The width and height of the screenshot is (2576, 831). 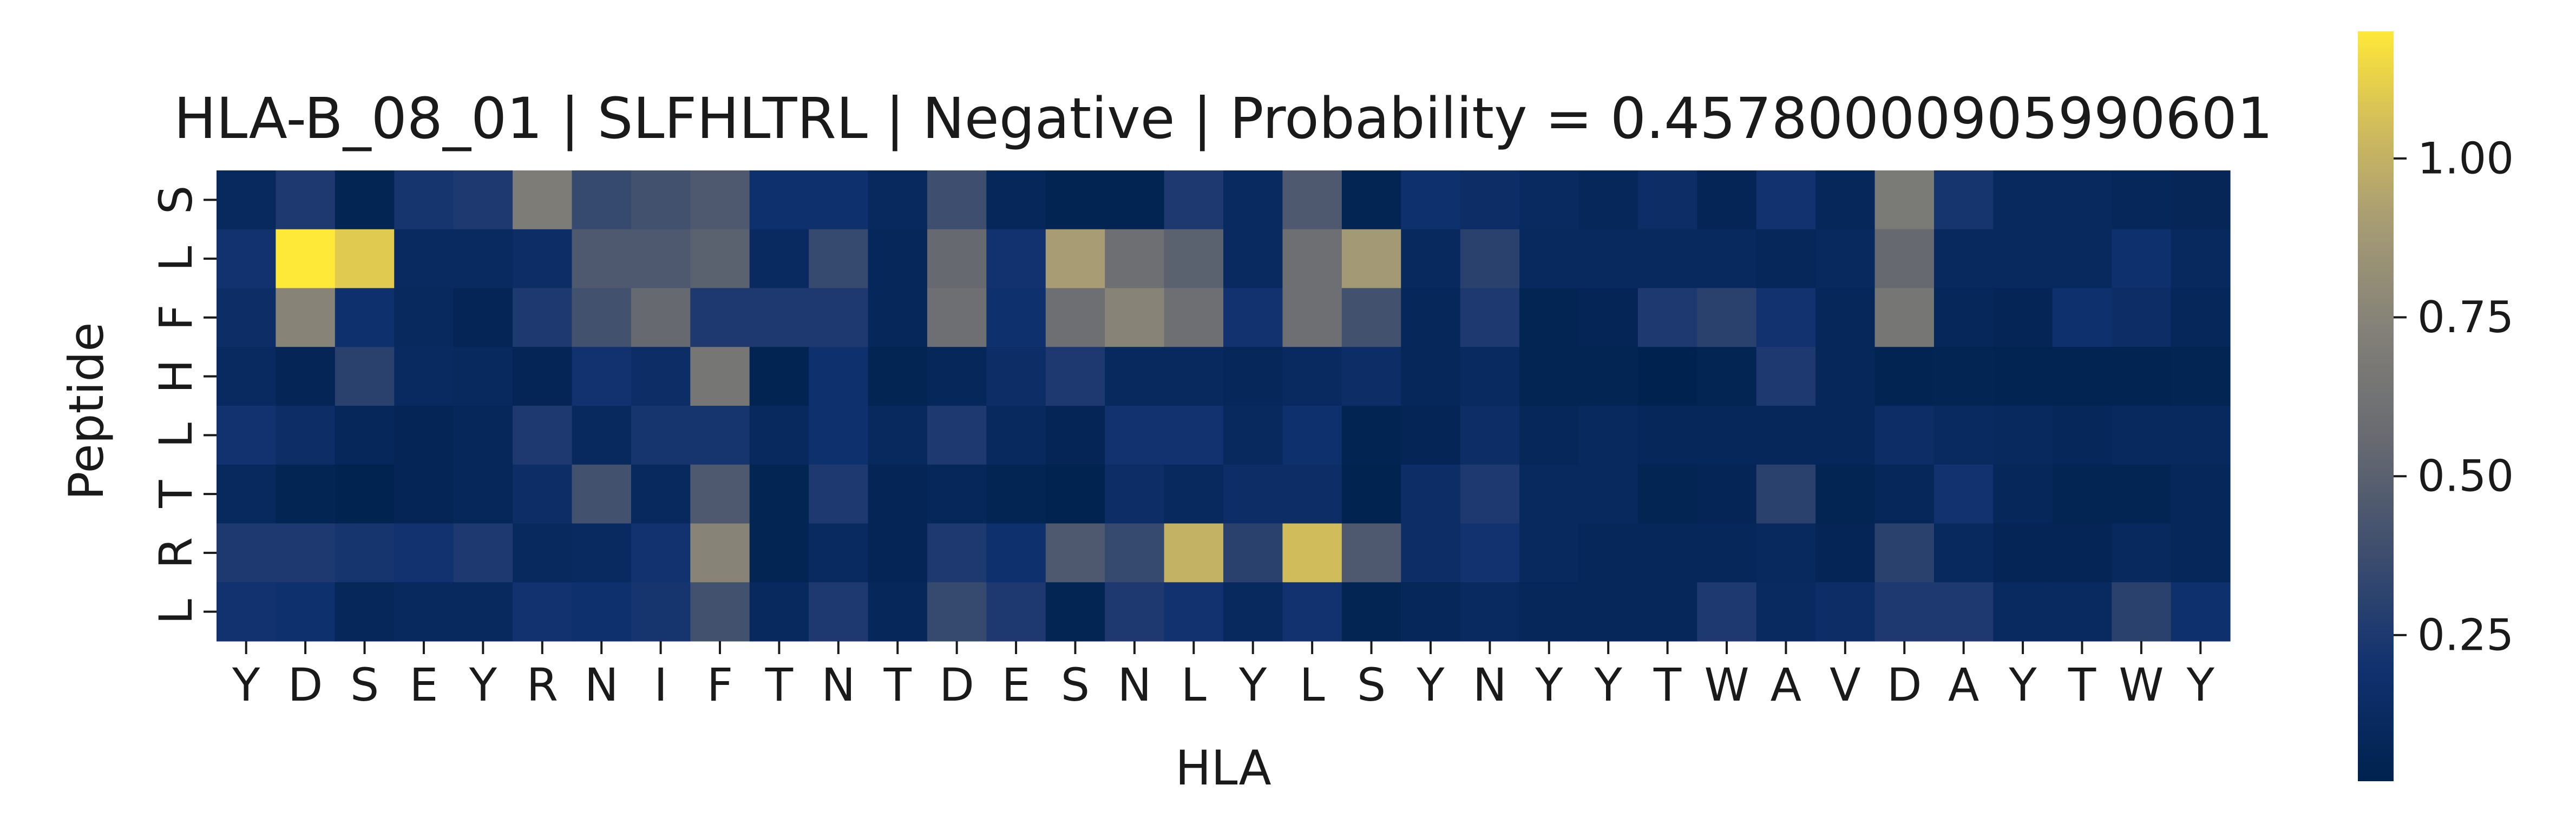 What do you see at coordinates (660, 684) in the screenshot?
I see `x-tick-label: I` at bounding box center [660, 684].